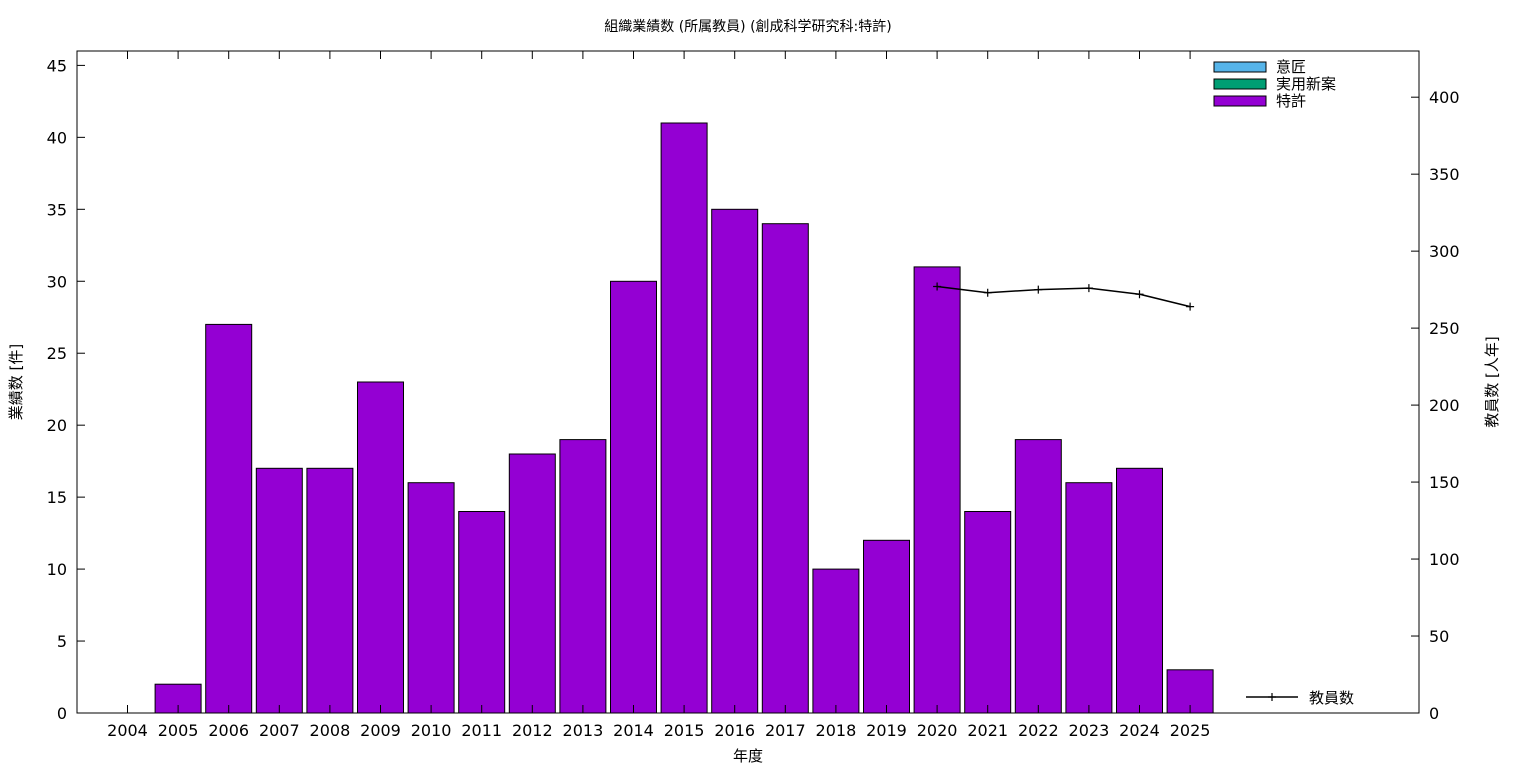 This screenshot has height=768, width=1536. Describe the element at coordinates (1089, 598) in the screenshot. I see `bar-2023` at that location.